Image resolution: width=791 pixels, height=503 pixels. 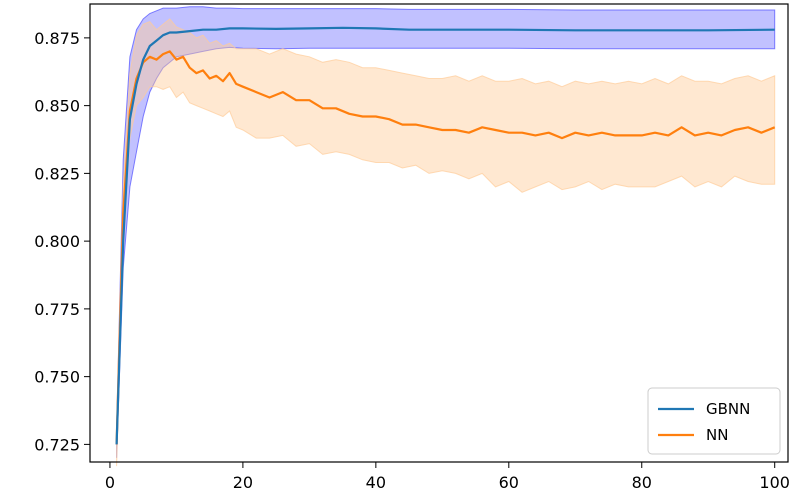 I want to click on y-tick-label: 0.875, so click(x=57, y=38).